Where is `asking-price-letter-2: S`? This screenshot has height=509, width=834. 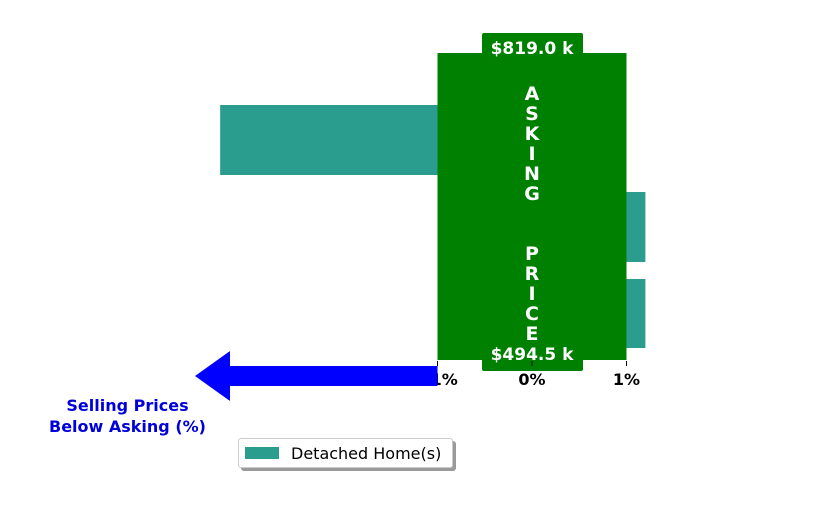 asking-price-letter-2: S is located at coordinates (532, 114).